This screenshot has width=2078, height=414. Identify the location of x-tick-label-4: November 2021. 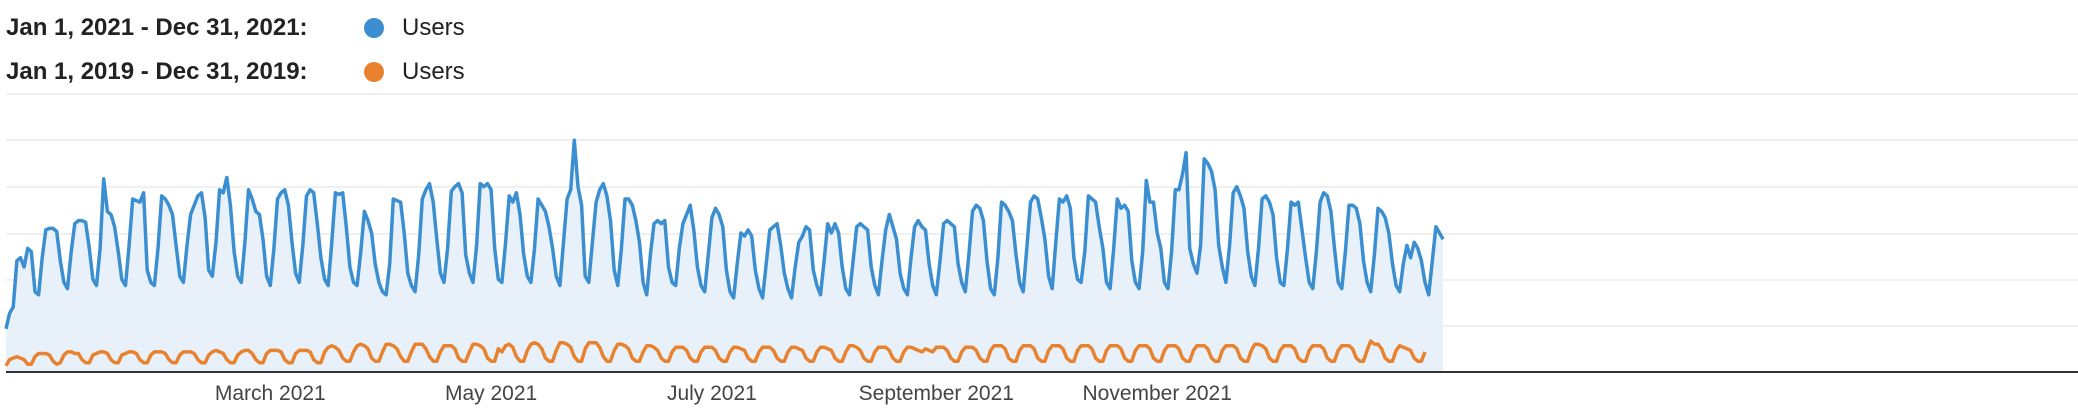
(1156, 393).